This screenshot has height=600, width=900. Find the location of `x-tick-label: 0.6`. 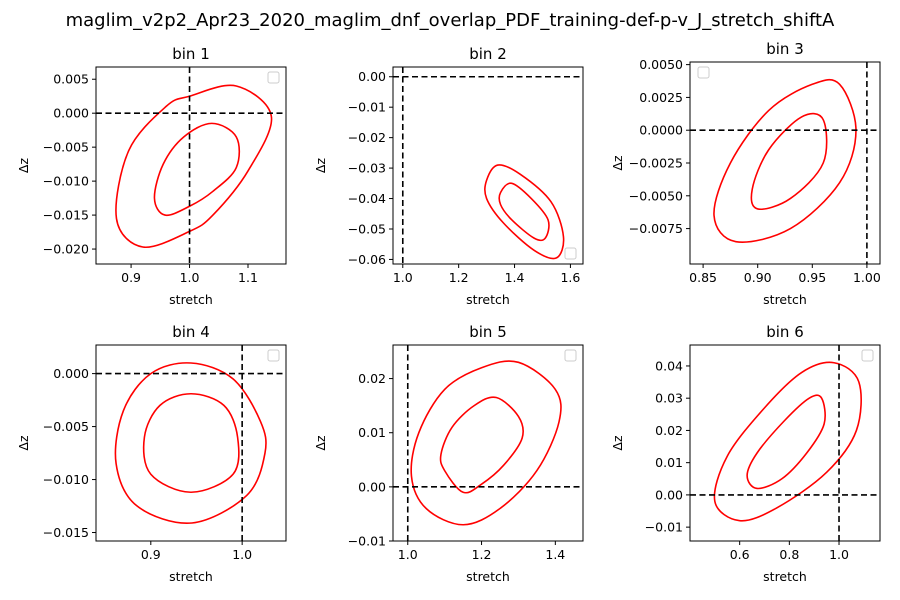

x-tick-label: 0.6 is located at coordinates (740, 554).